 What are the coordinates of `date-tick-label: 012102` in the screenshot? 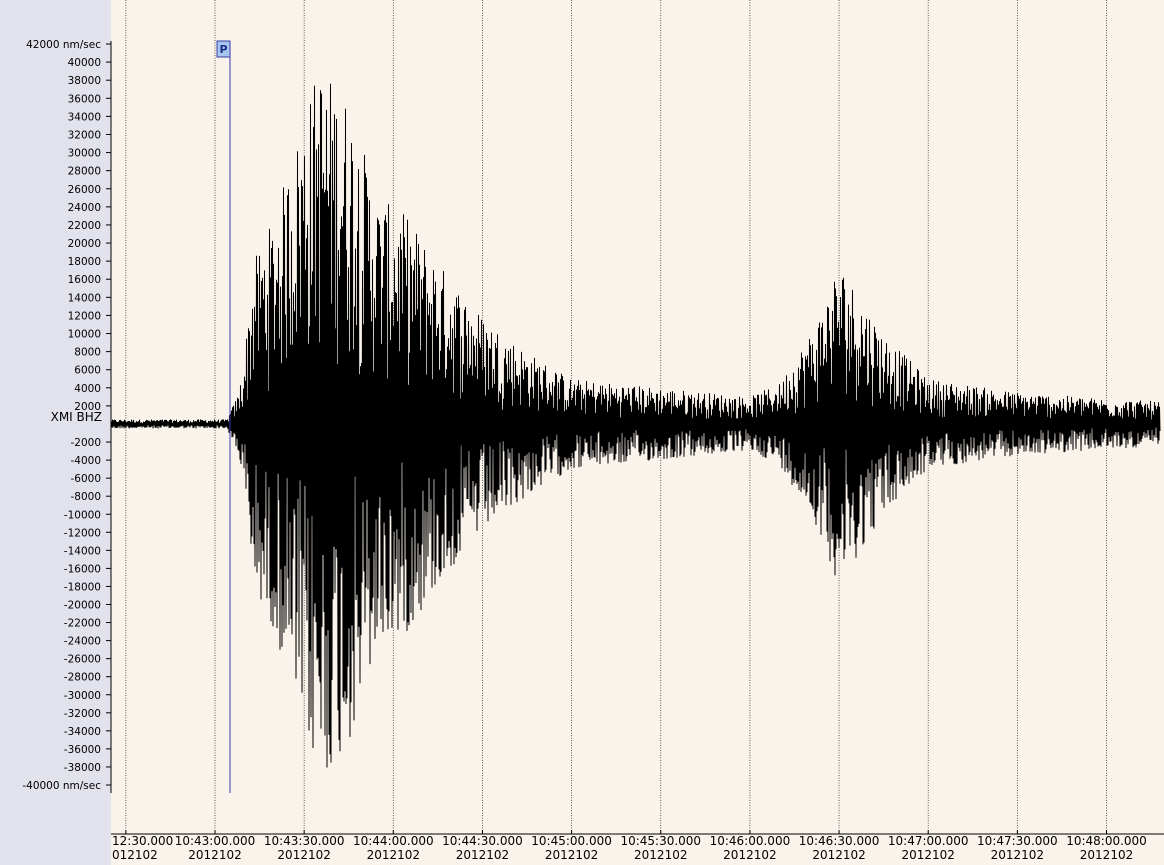 It's located at (135, 855).